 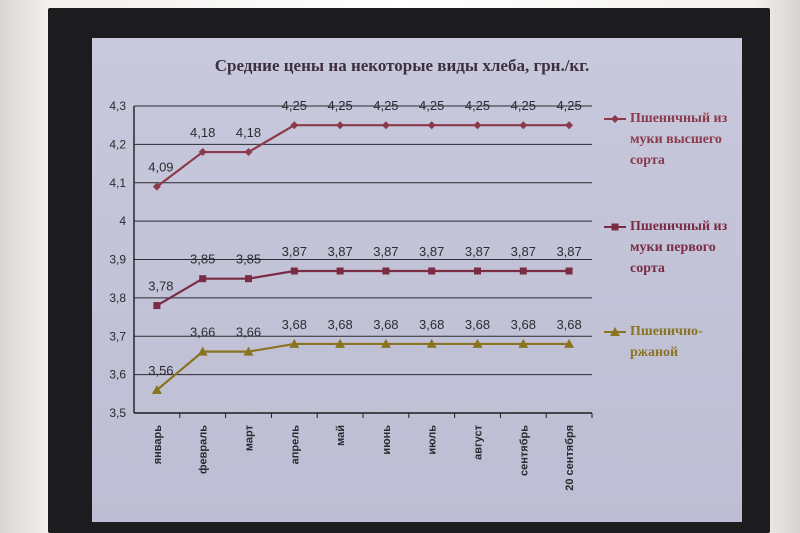 I want to click on data-label: 3,78, so click(x=160, y=286).